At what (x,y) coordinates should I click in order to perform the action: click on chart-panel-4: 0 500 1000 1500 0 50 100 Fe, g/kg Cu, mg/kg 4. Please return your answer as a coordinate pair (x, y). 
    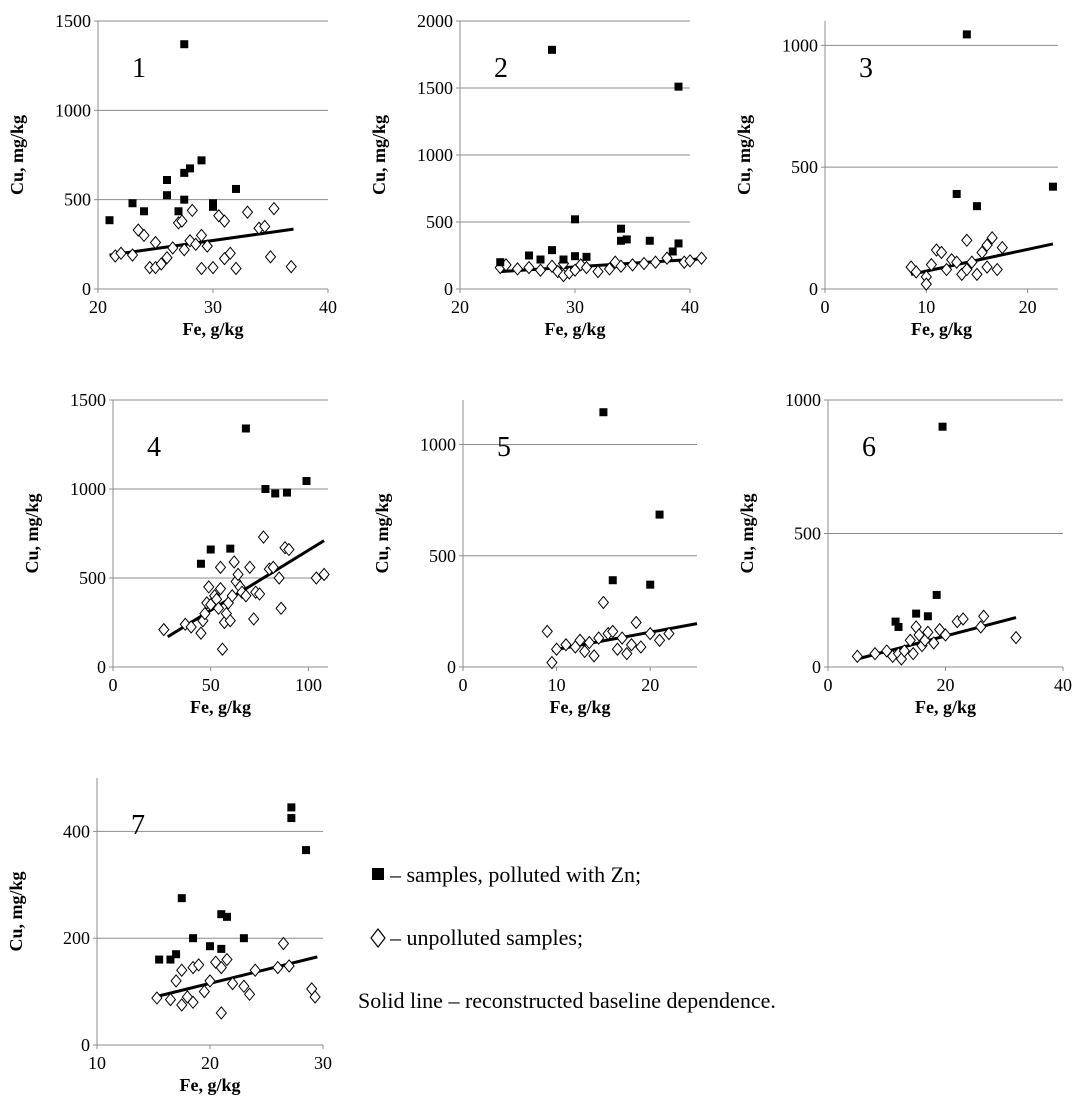
    Looking at the image, I should click on (176, 553).